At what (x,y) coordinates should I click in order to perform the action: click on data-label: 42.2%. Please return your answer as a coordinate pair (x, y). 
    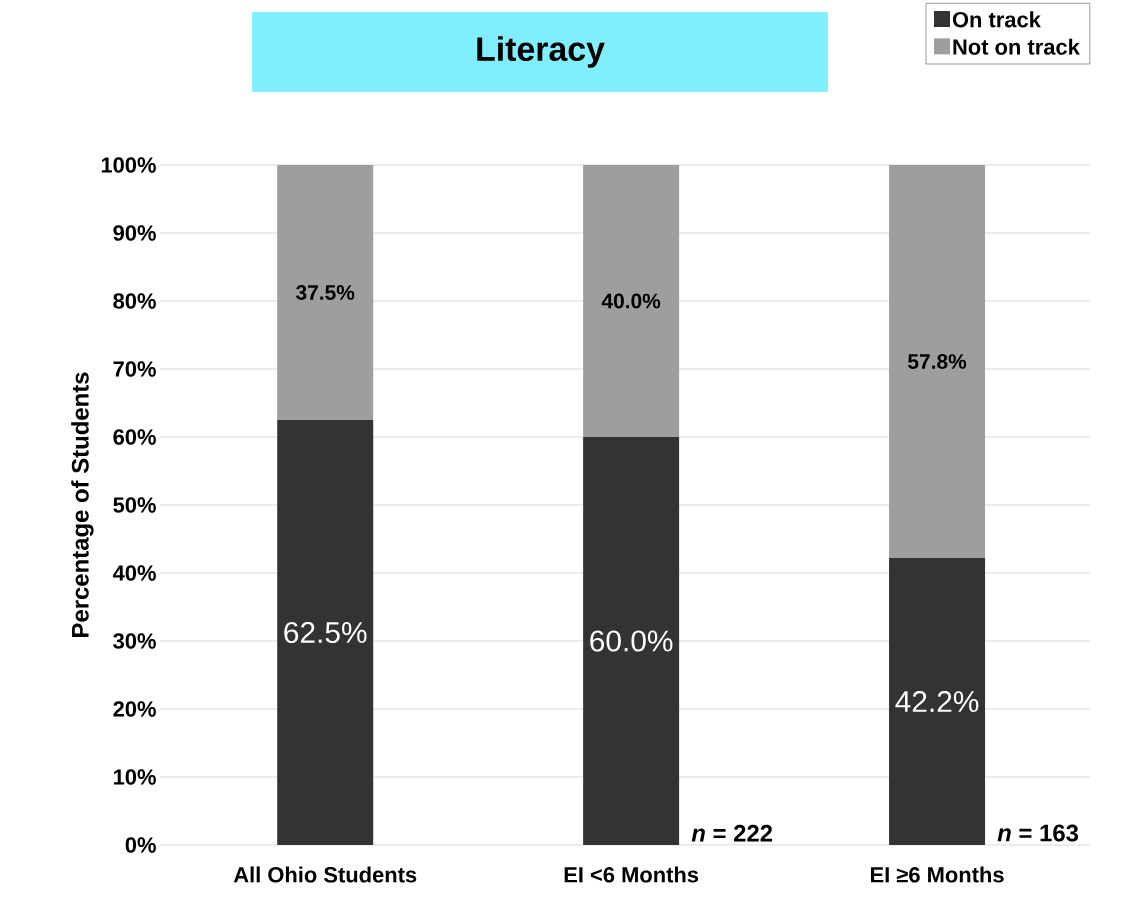
    Looking at the image, I should click on (937, 701).